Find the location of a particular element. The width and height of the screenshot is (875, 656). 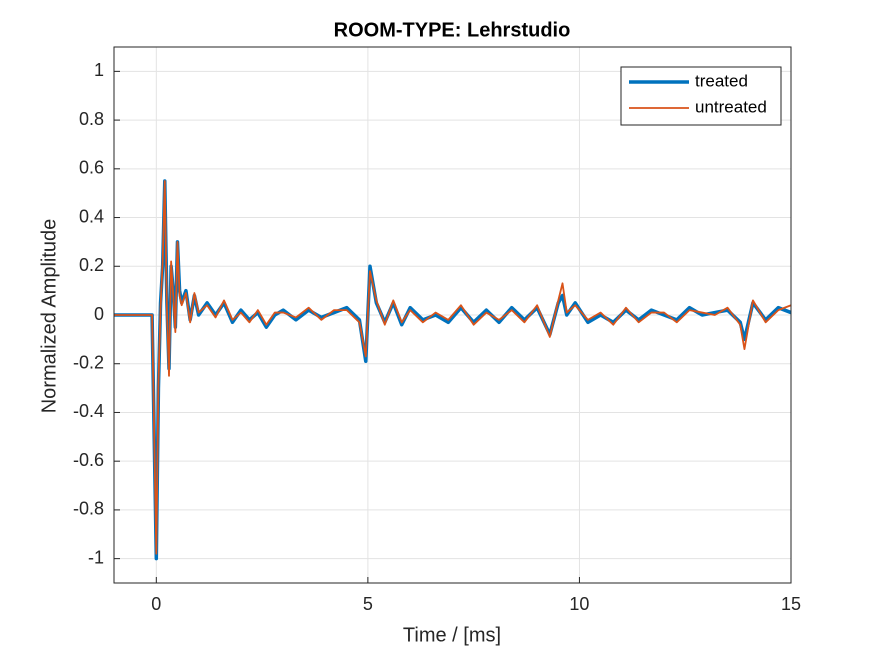

y-tick-label: 0 is located at coordinates (99, 314).